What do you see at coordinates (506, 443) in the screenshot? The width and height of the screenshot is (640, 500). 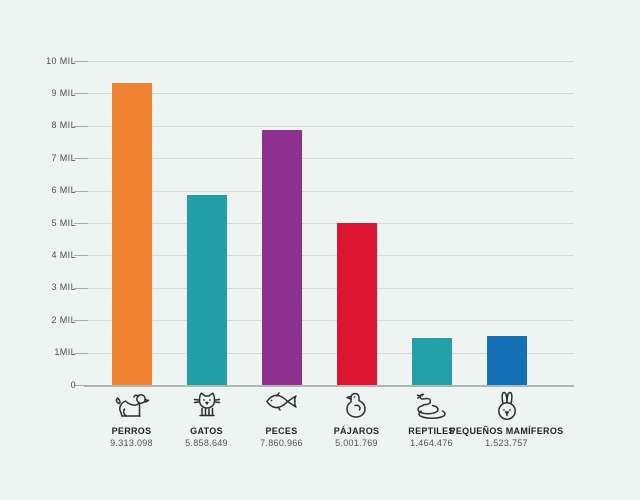 I see `category-value: 1.523.757` at bounding box center [506, 443].